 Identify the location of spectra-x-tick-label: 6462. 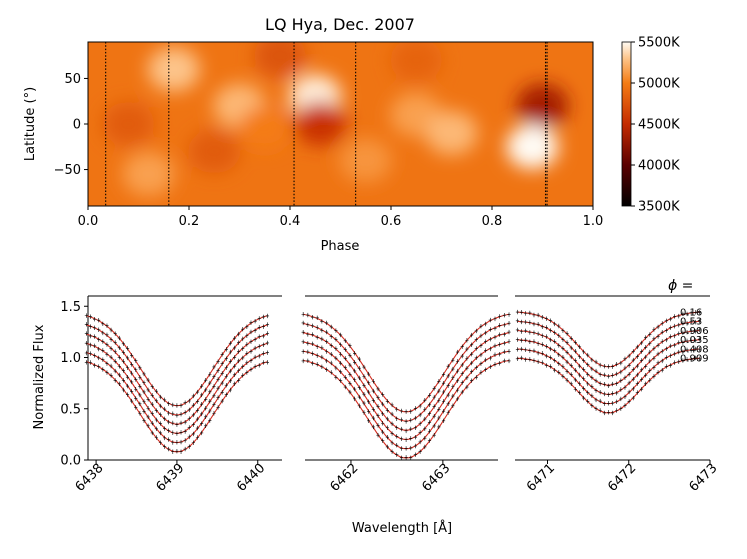
(344, 478).